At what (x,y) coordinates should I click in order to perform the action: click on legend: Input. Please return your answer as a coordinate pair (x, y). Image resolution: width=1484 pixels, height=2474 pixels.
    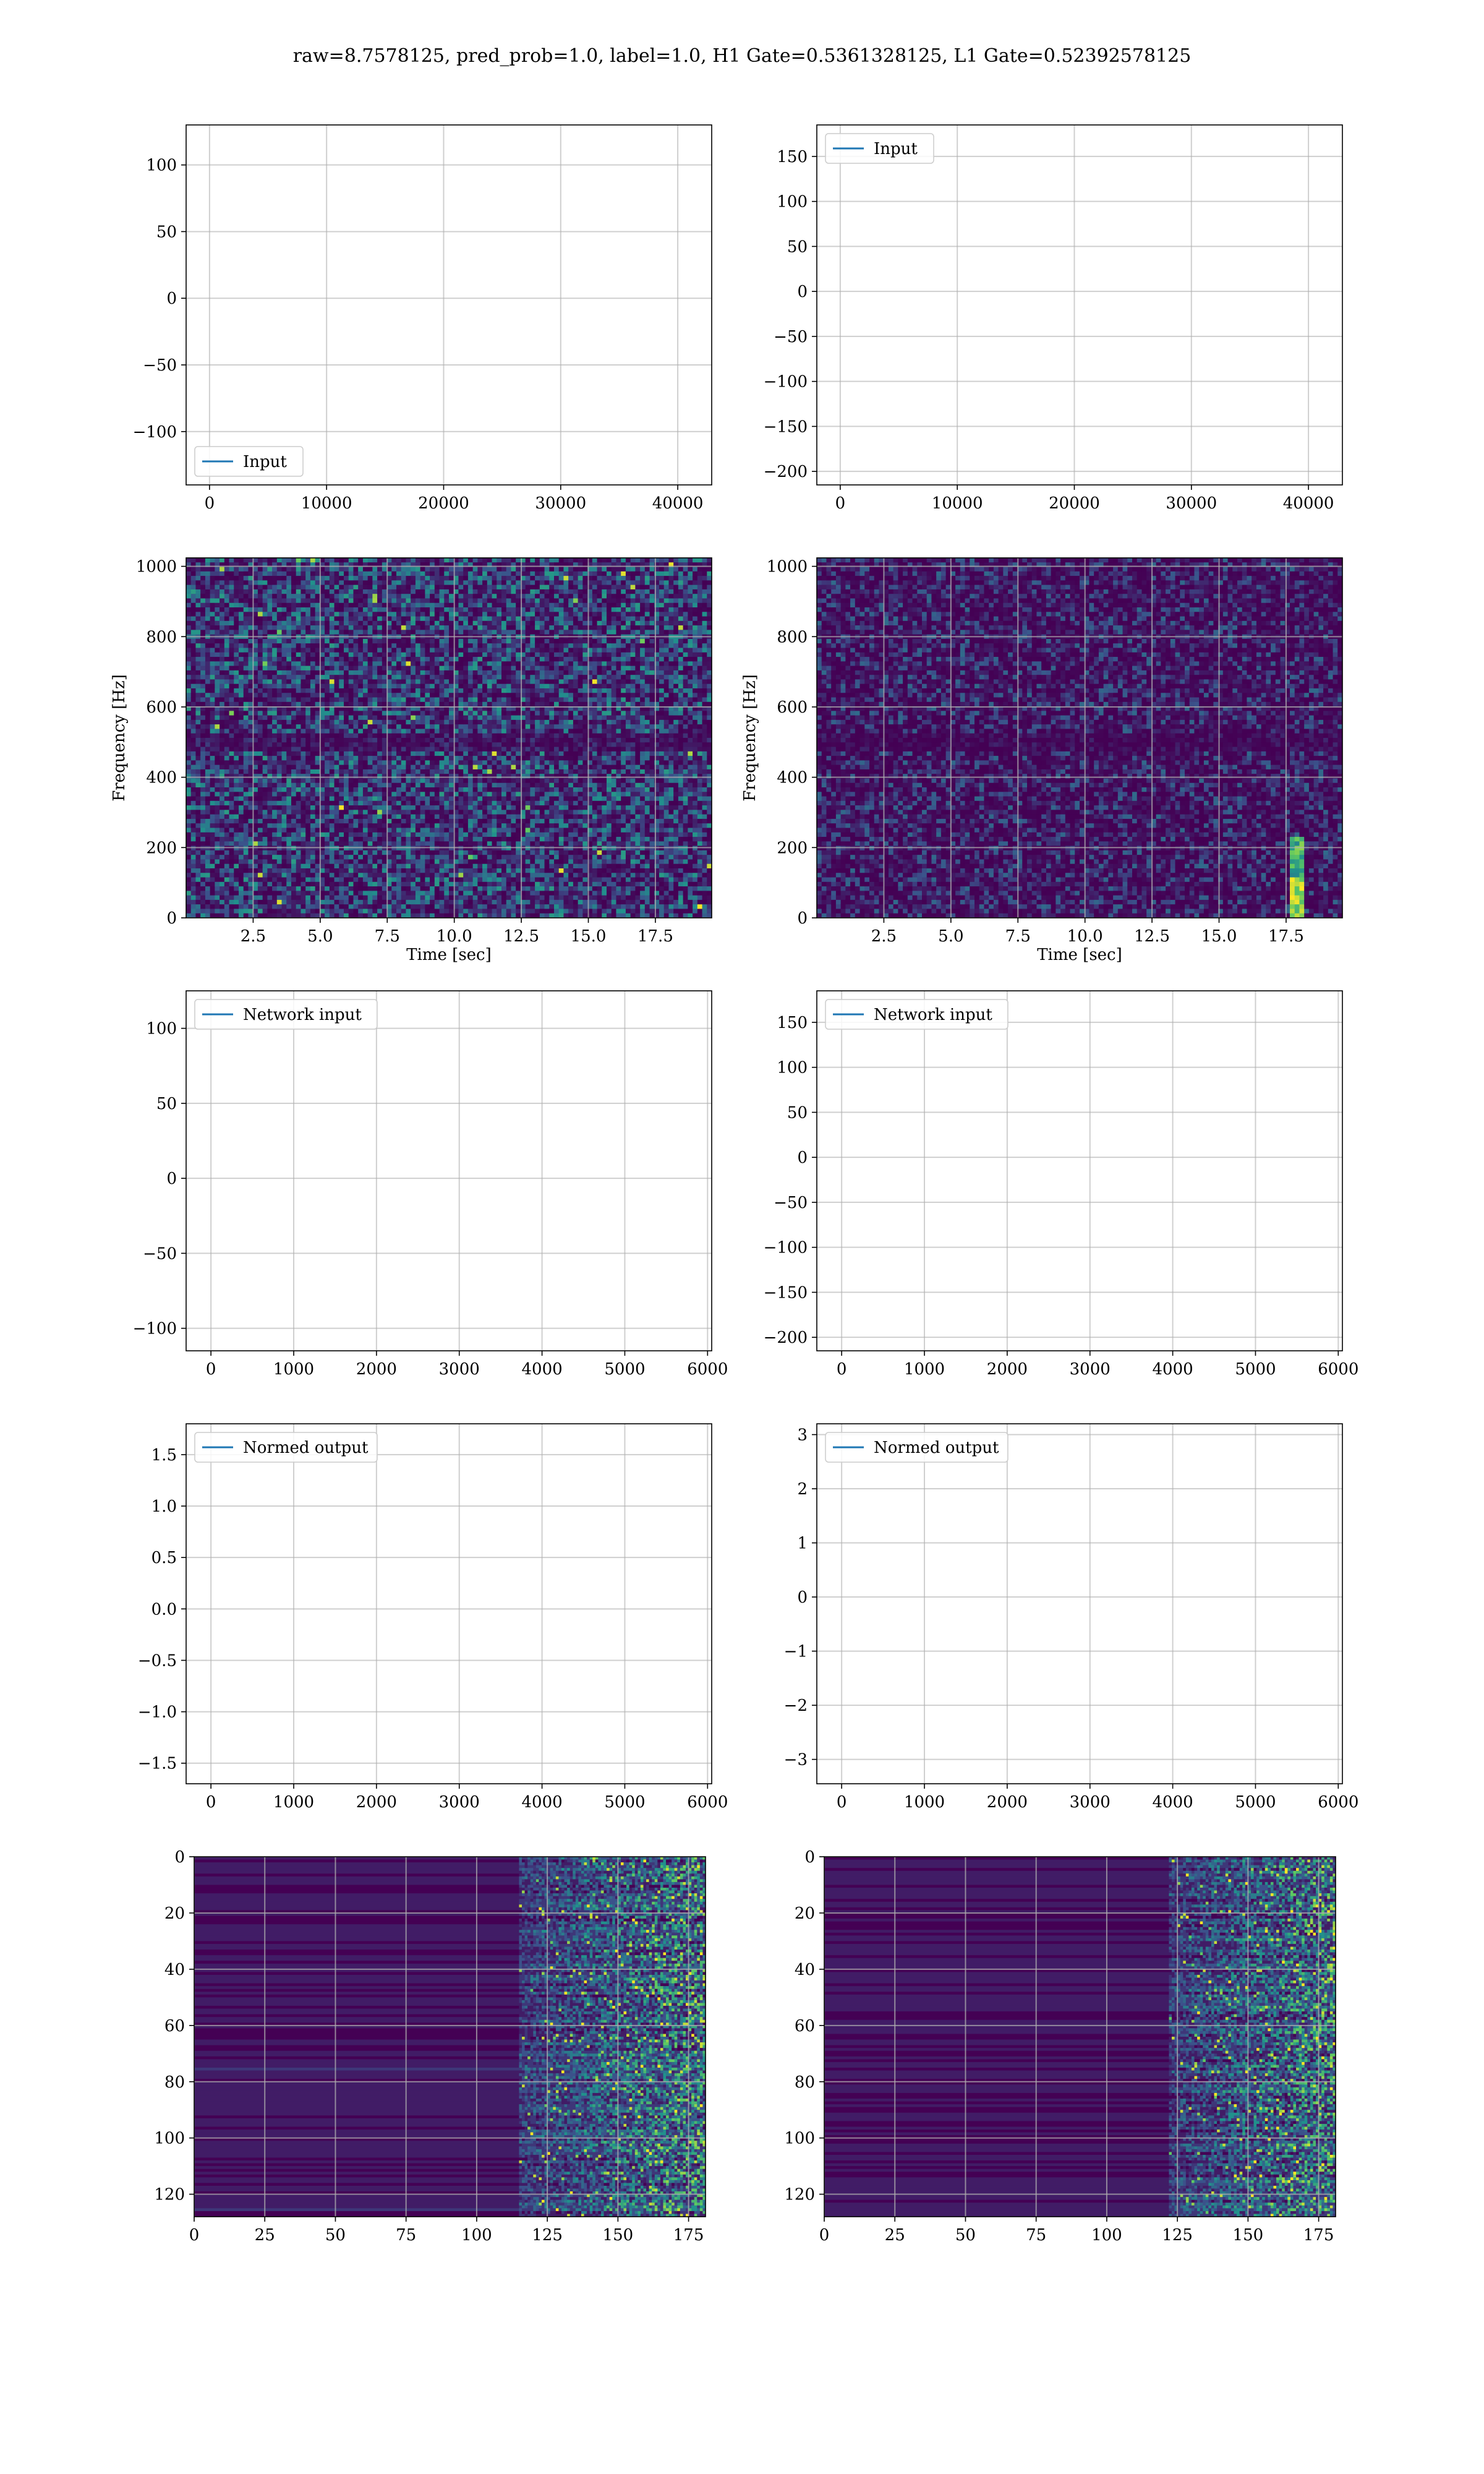
    Looking at the image, I should click on (249, 462).